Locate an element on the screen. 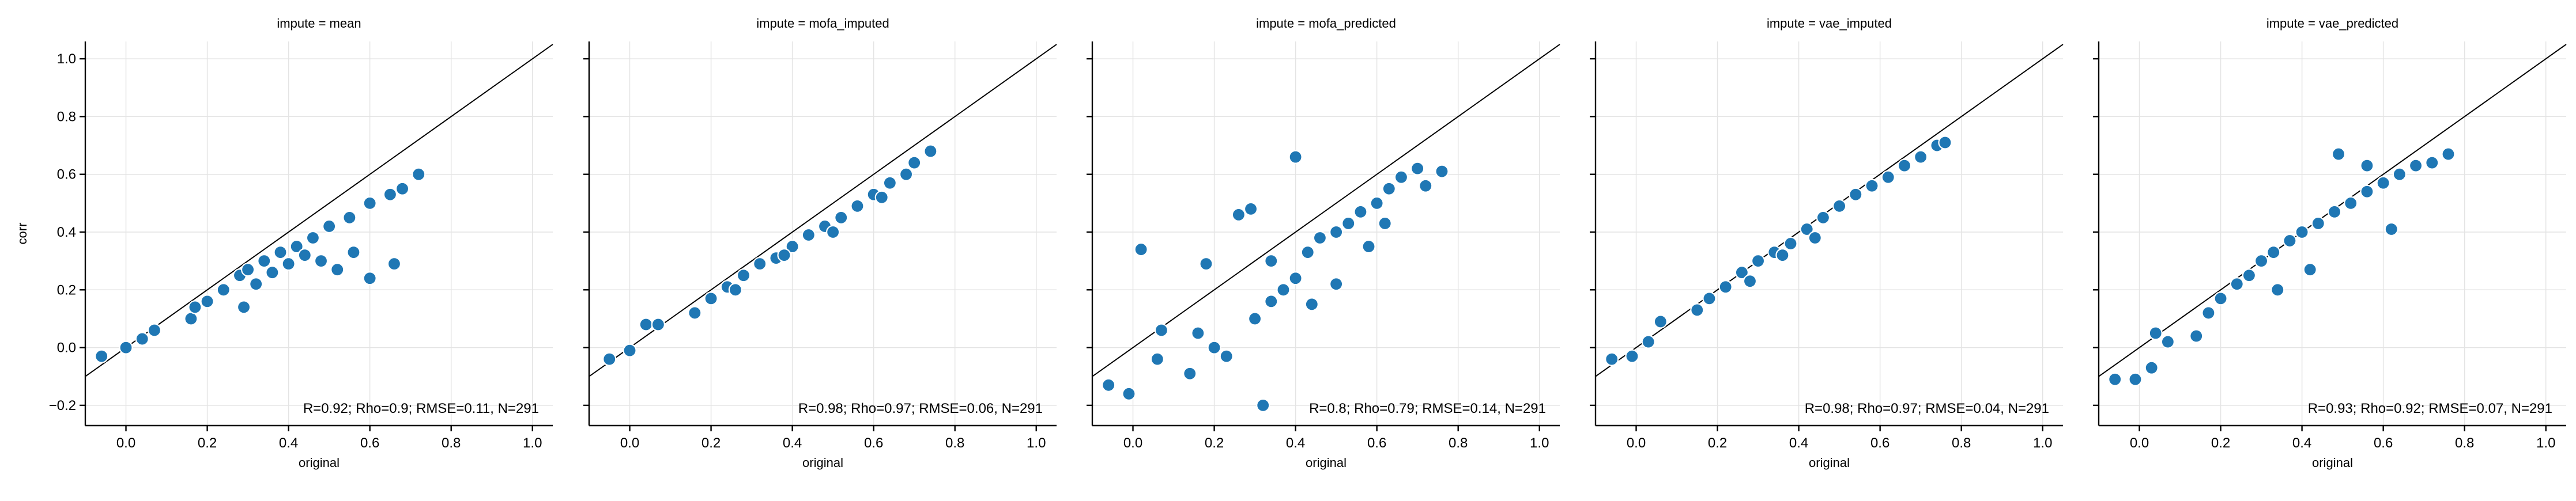  y-axis-label: corr is located at coordinates (22, 234).